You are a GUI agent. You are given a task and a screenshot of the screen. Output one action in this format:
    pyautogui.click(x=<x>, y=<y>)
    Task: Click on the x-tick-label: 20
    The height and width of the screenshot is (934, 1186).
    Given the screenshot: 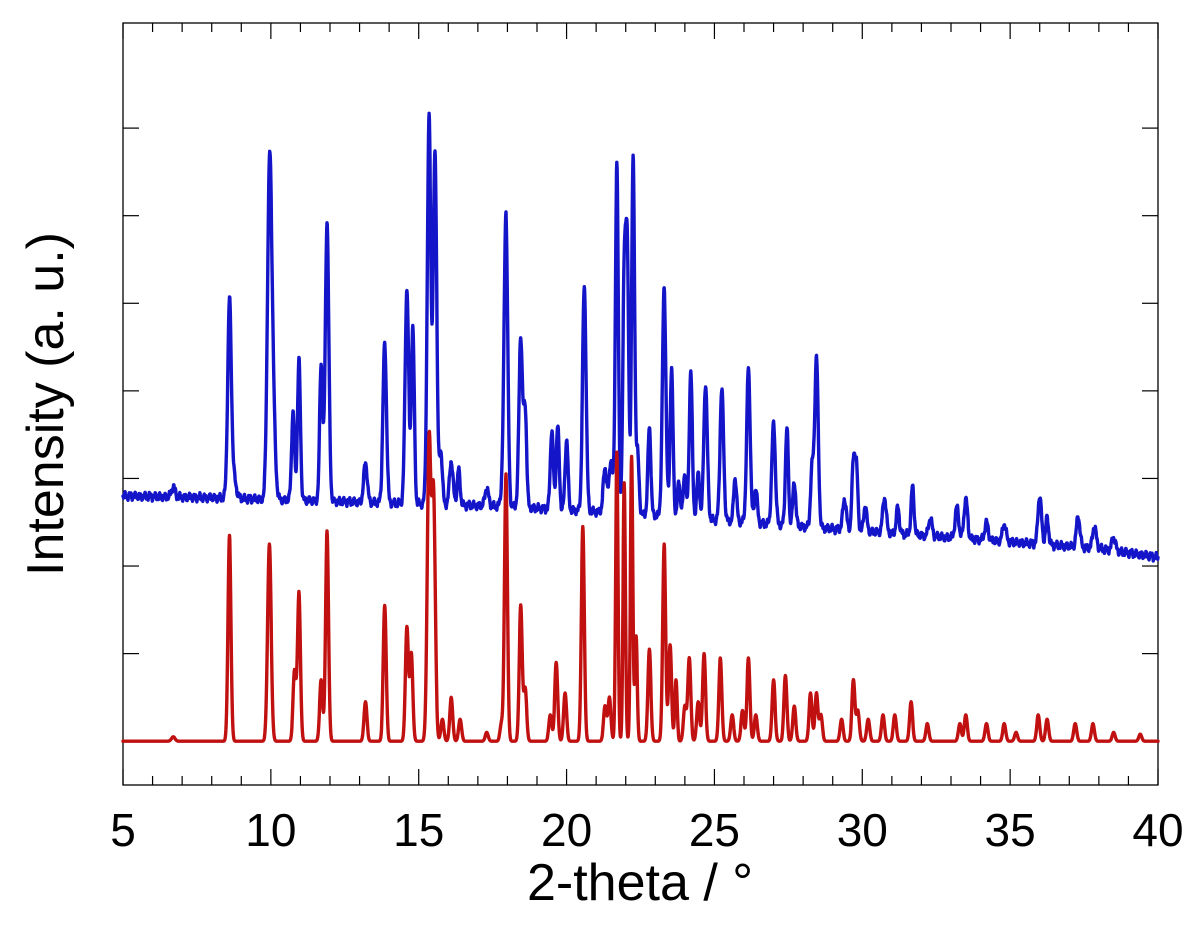 What is the action you would take?
    pyautogui.click(x=566, y=830)
    